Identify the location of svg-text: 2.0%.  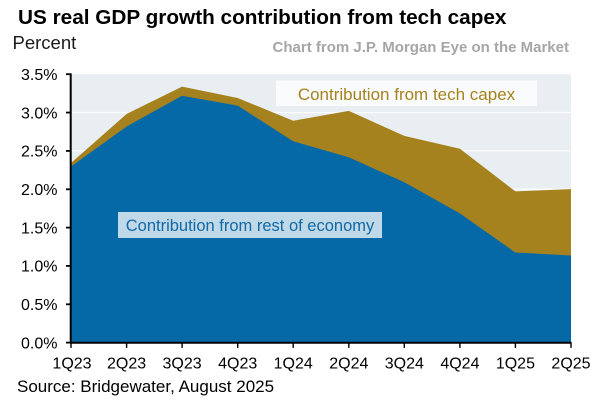
(39, 190).